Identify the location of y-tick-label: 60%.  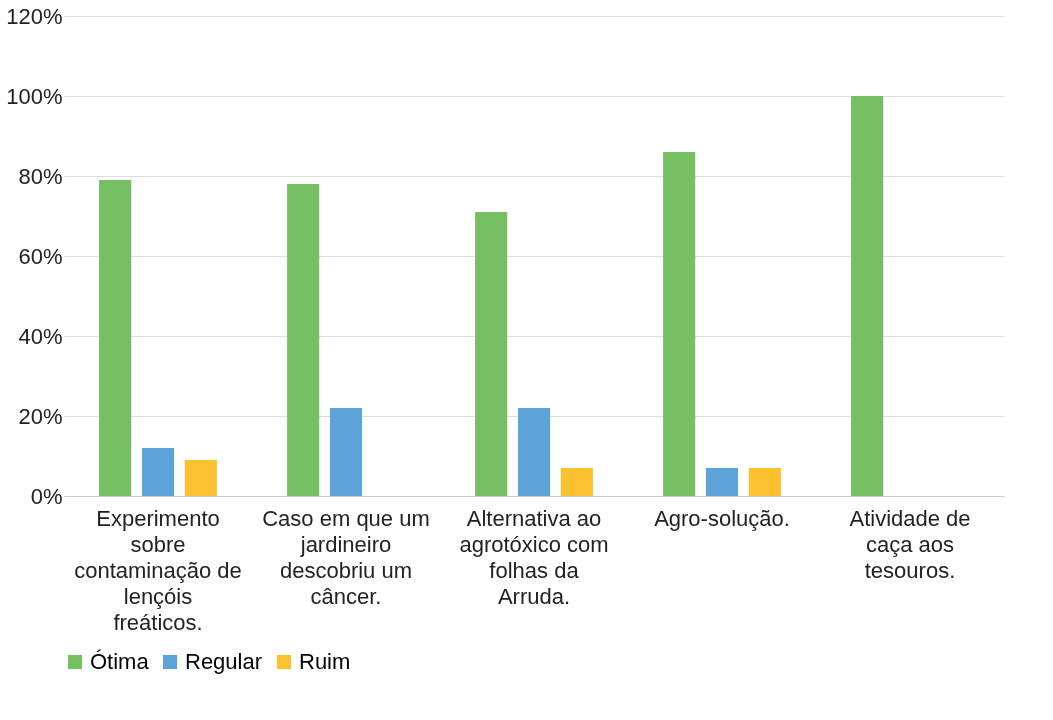
(40, 256).